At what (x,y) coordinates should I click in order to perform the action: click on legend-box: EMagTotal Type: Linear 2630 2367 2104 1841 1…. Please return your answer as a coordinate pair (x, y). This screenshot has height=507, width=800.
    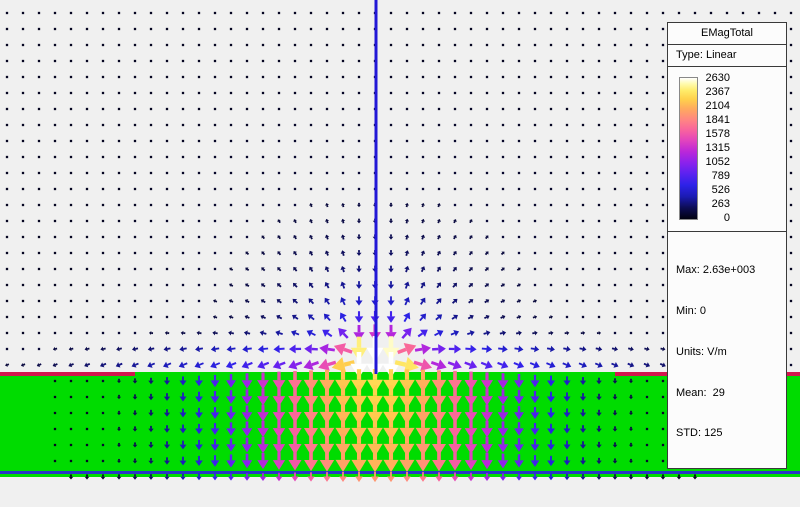
    Looking at the image, I should click on (727, 246).